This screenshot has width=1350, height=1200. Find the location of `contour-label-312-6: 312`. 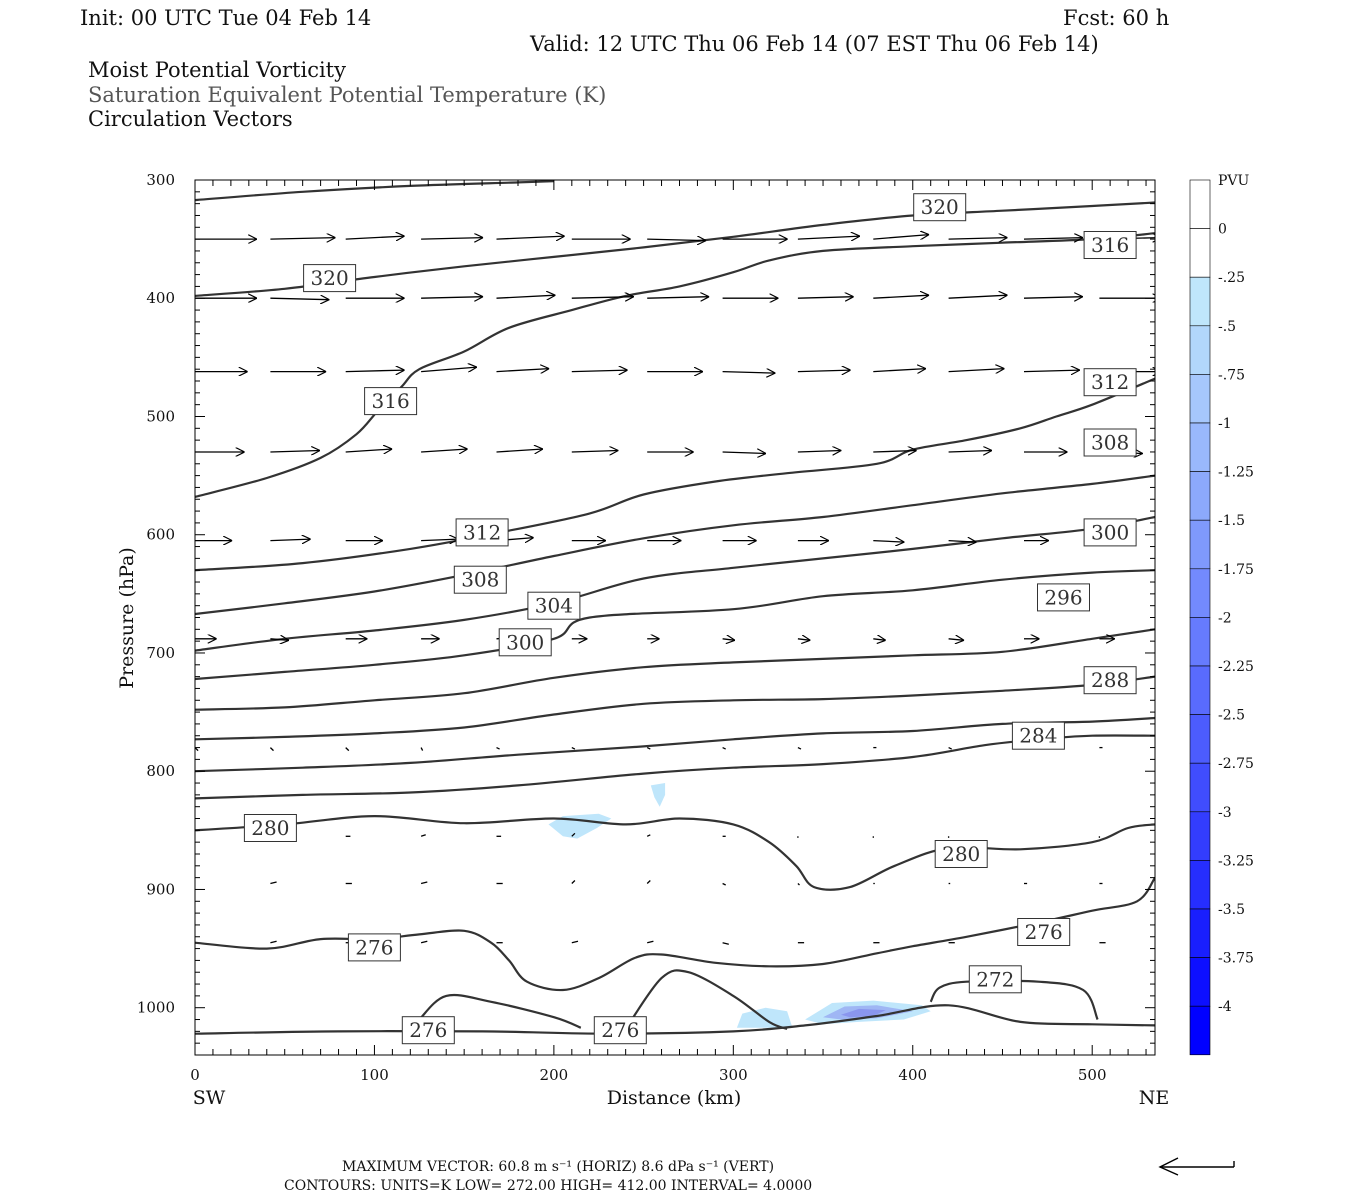

contour-label-312-6: 312 is located at coordinates (482, 532).